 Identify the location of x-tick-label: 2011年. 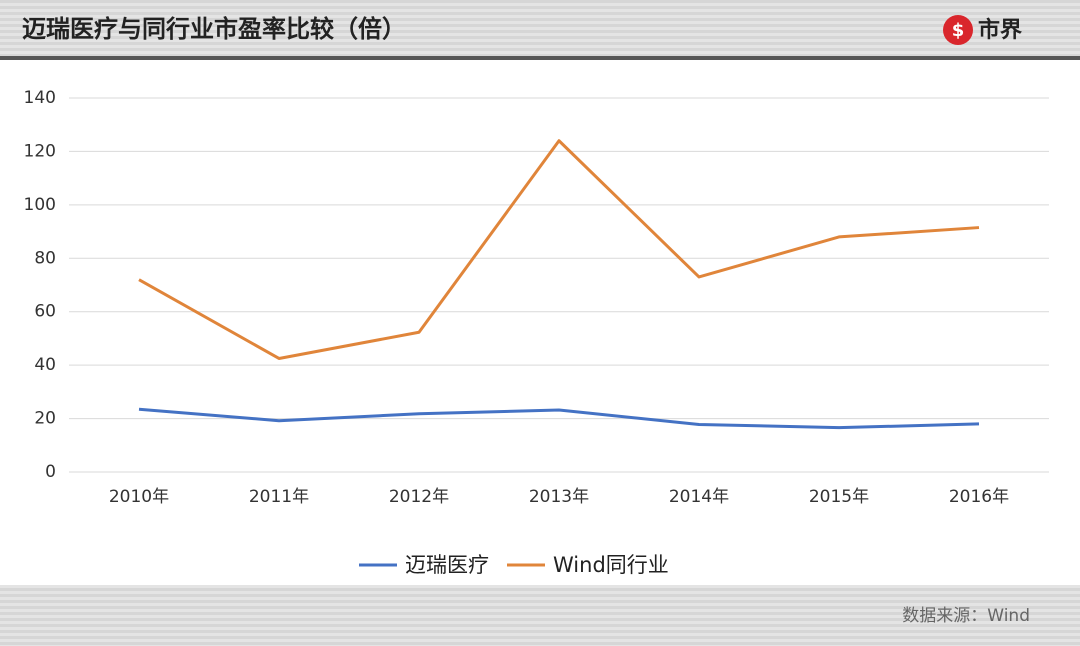
(279, 497).